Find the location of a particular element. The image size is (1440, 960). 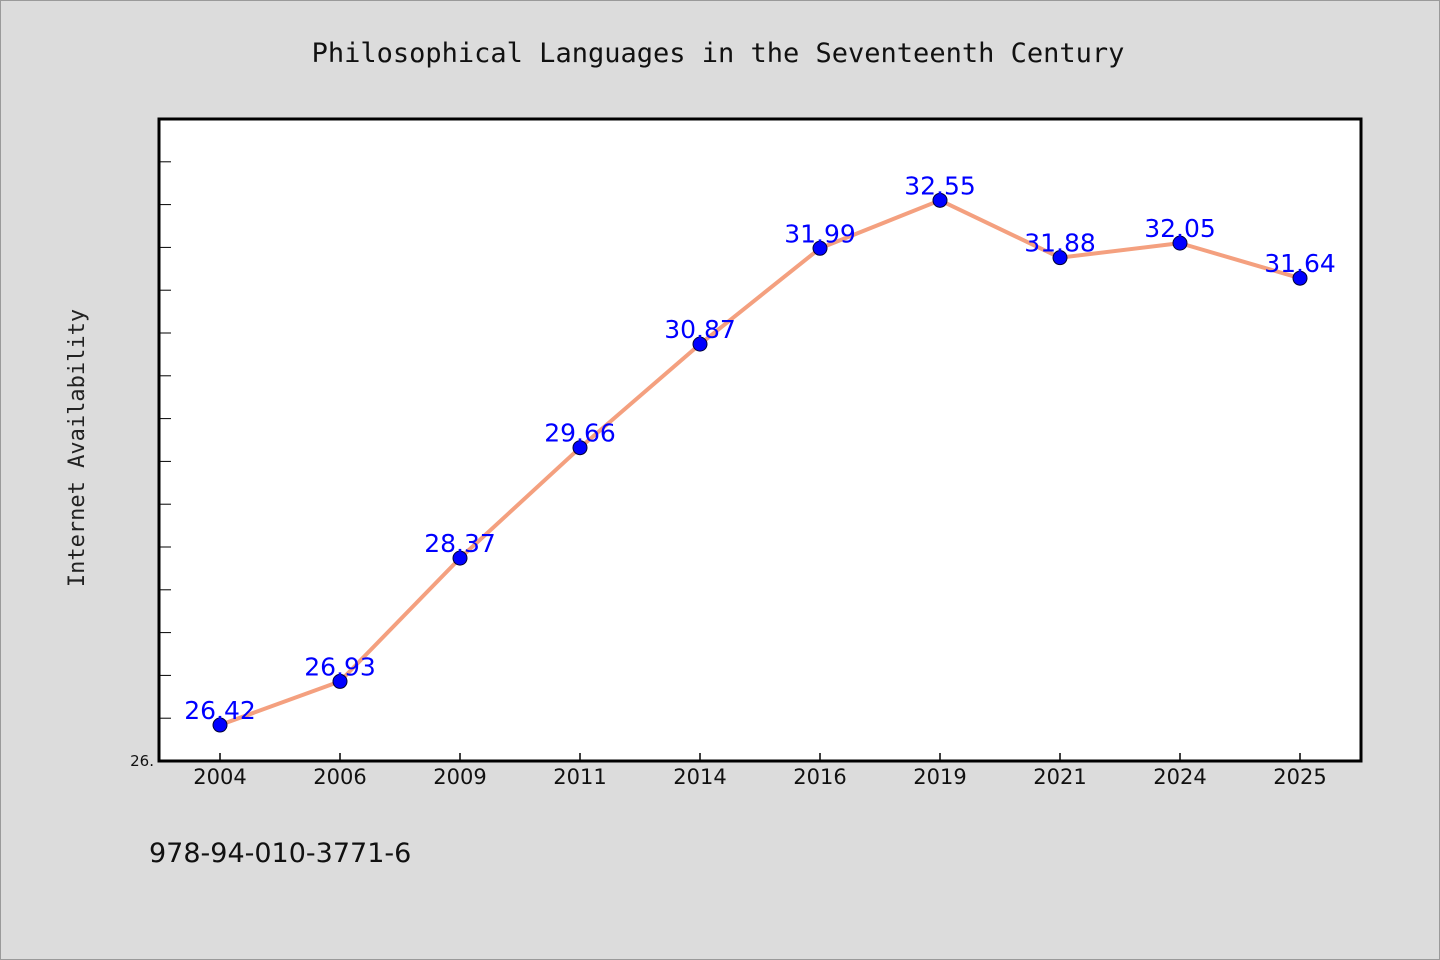

y-axis-label: Internet Availability is located at coordinates (77, 448).